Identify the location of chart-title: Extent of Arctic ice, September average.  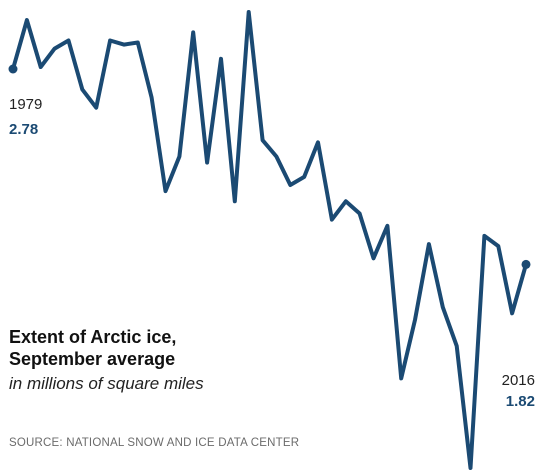
(92, 348).